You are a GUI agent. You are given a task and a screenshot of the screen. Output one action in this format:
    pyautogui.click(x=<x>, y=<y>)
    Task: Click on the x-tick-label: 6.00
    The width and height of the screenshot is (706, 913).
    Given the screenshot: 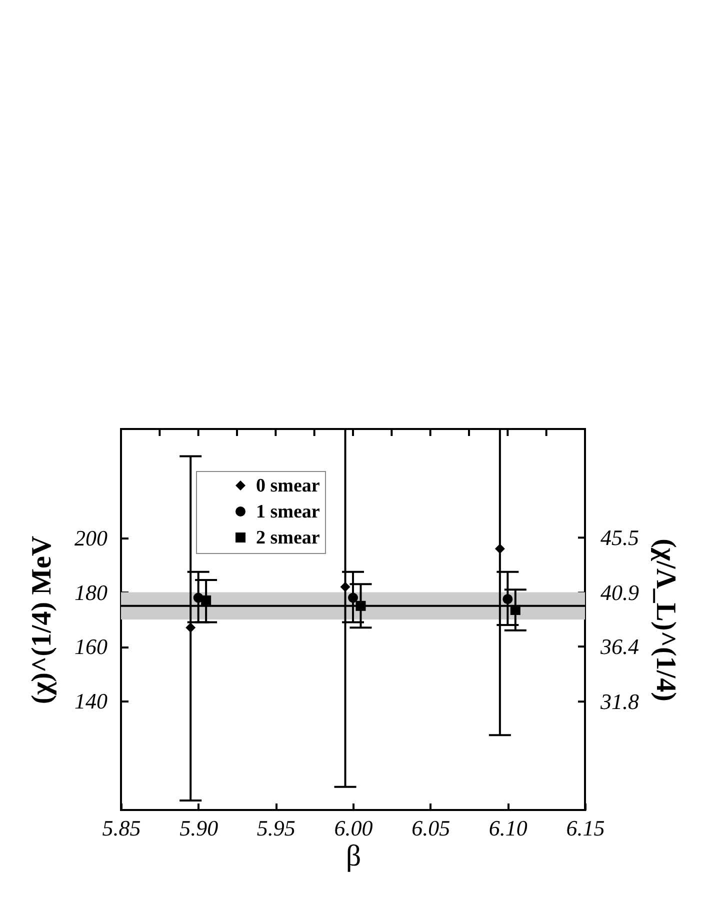 What is the action you would take?
    pyautogui.click(x=353, y=828)
    